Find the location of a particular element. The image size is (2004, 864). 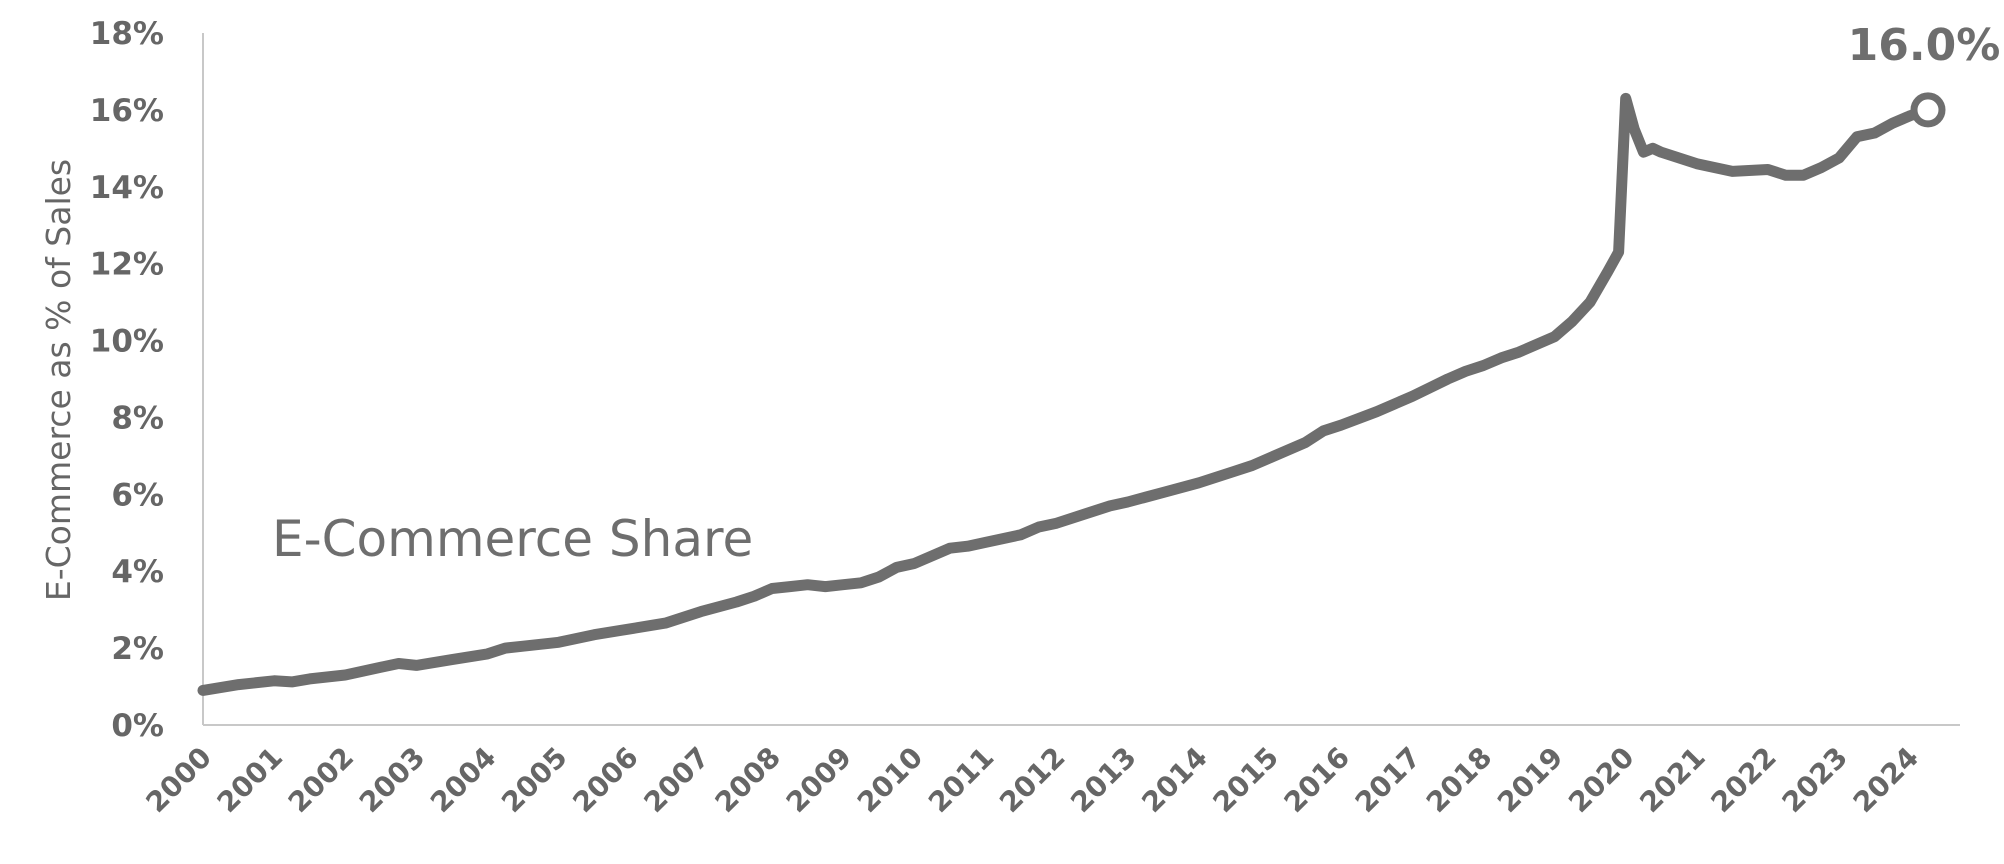

x-tick-label: 2010 is located at coordinates (890, 780).